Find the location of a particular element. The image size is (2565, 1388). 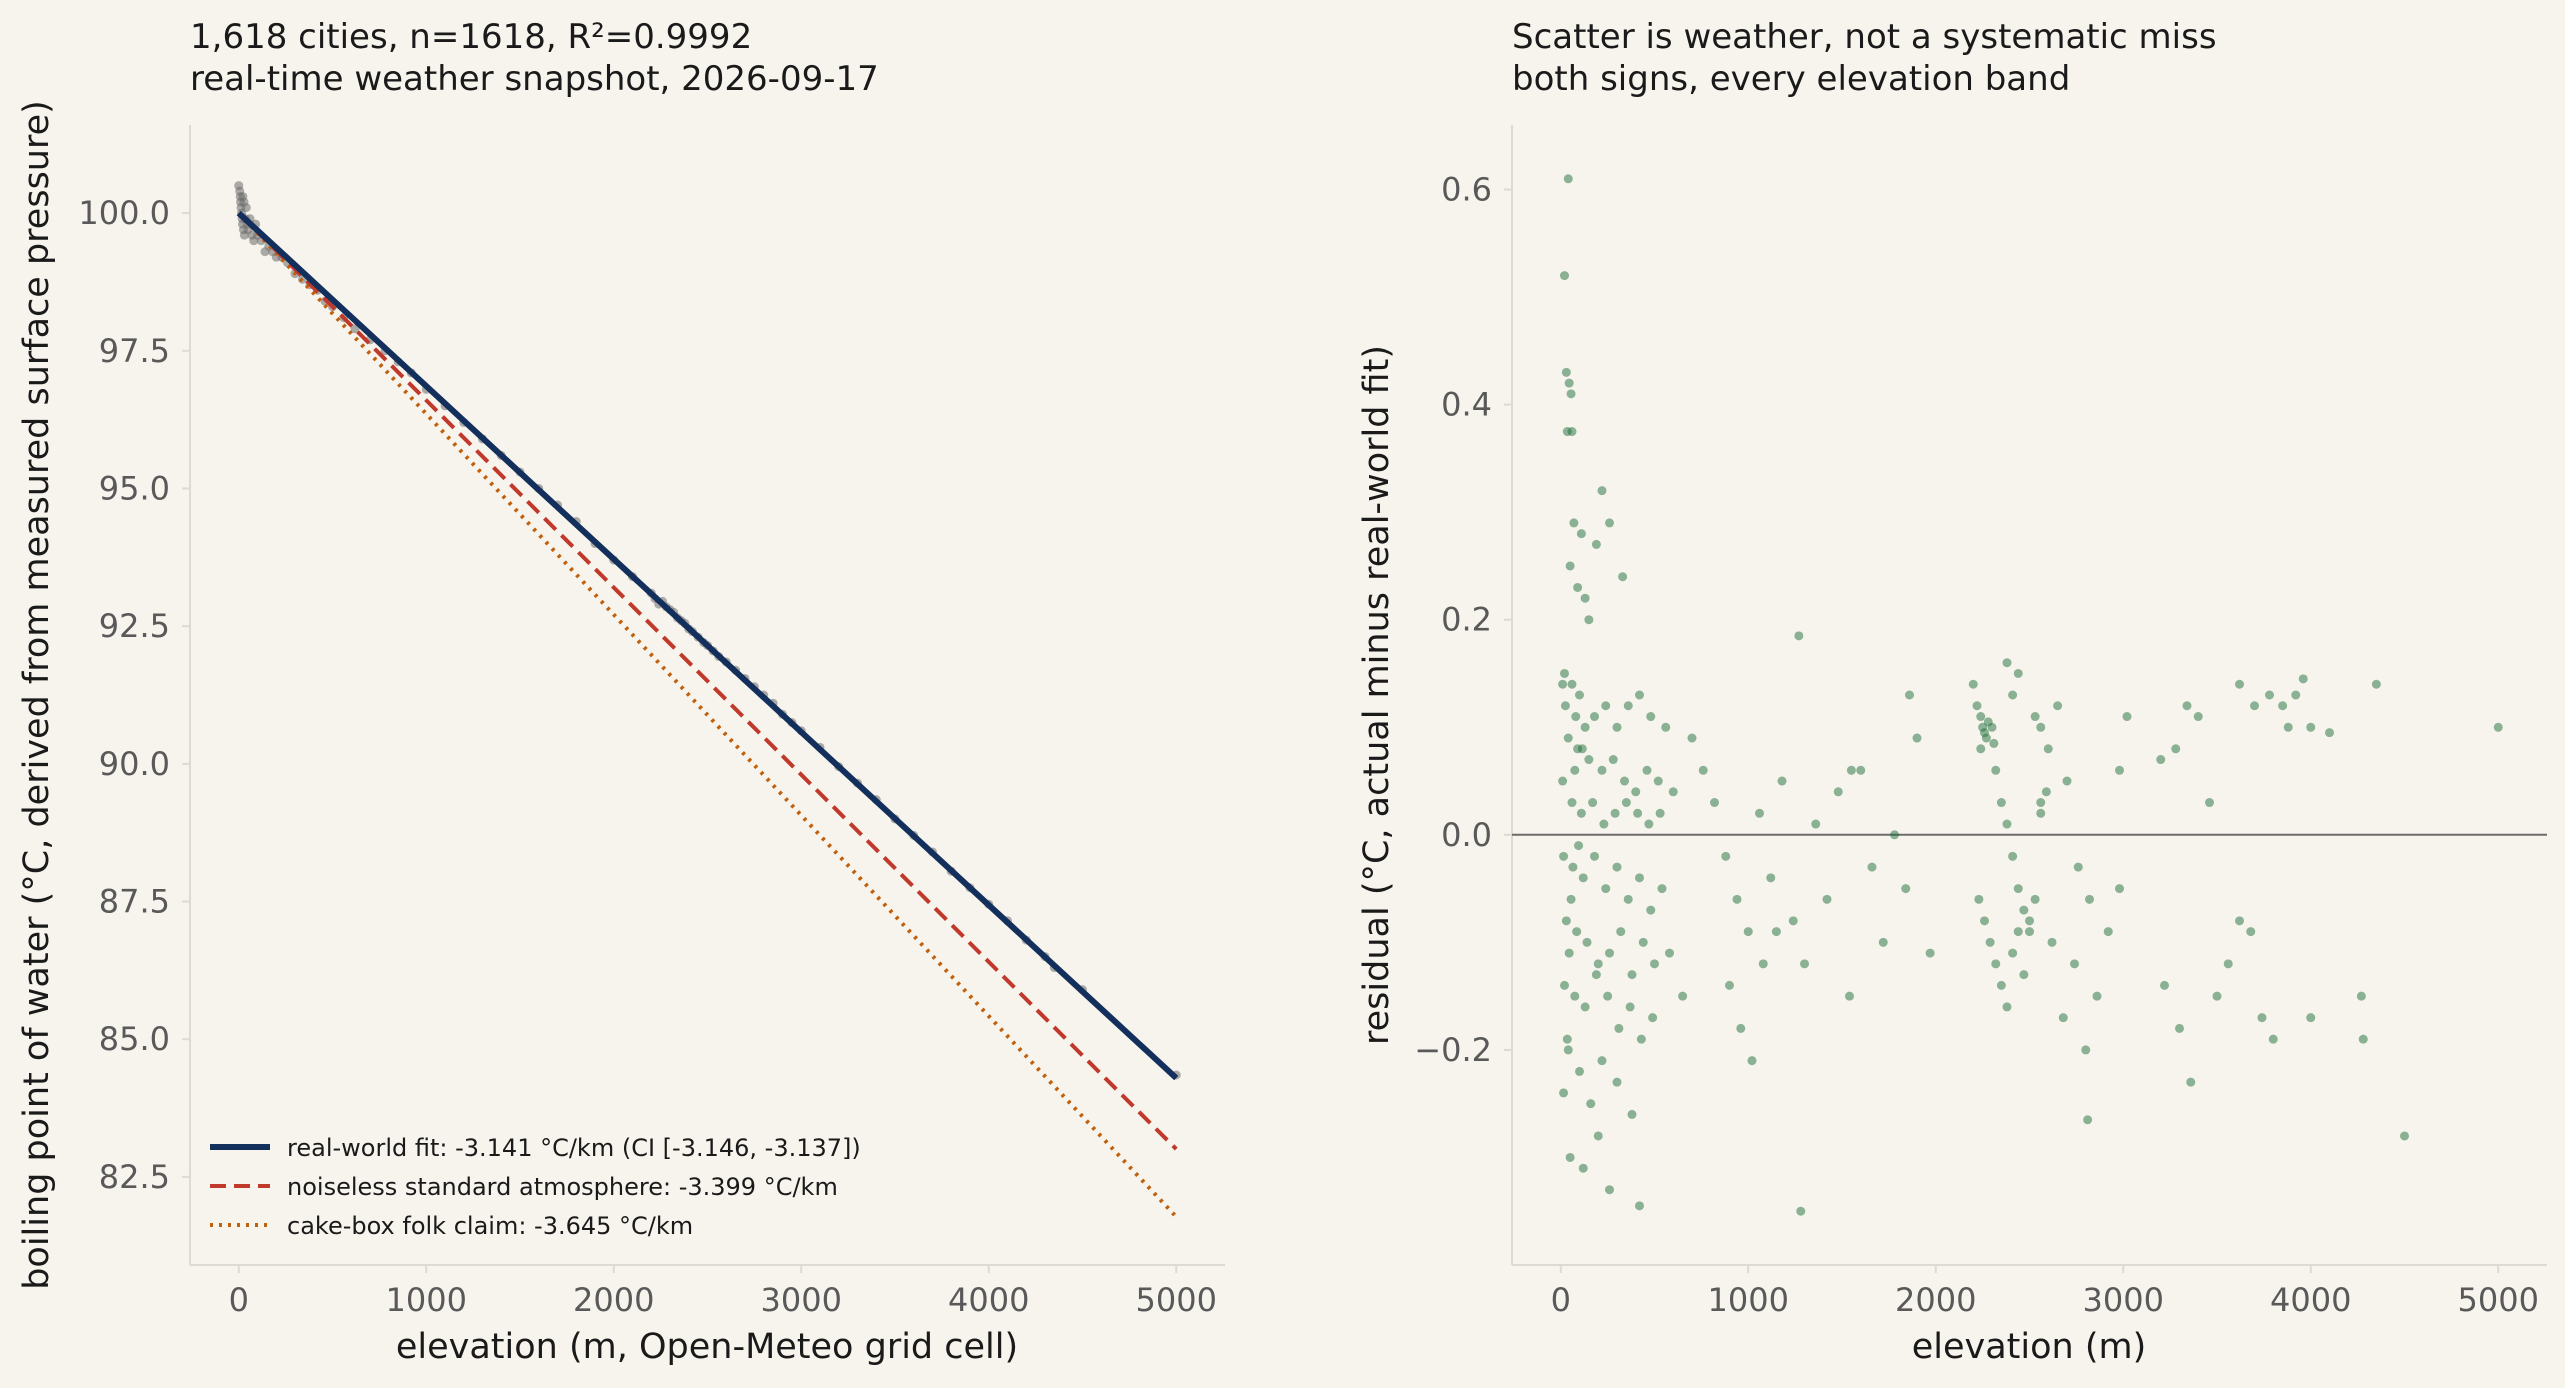

left-chart-subtitle: real-time weather snapshot, 2026-09-17 is located at coordinates (534, 79).